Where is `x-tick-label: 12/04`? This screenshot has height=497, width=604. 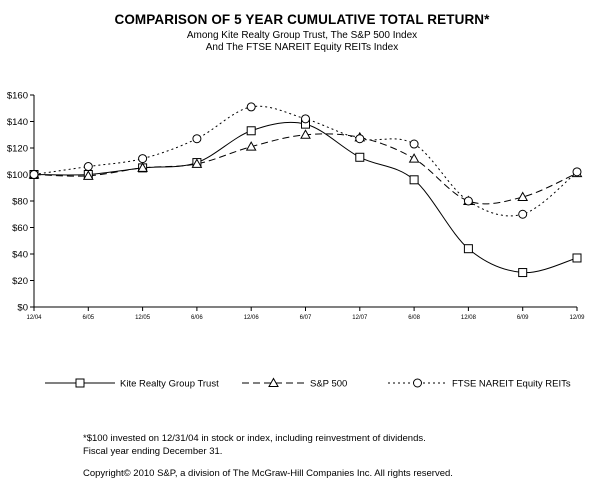
x-tick-label: 12/04 is located at coordinates (34, 318).